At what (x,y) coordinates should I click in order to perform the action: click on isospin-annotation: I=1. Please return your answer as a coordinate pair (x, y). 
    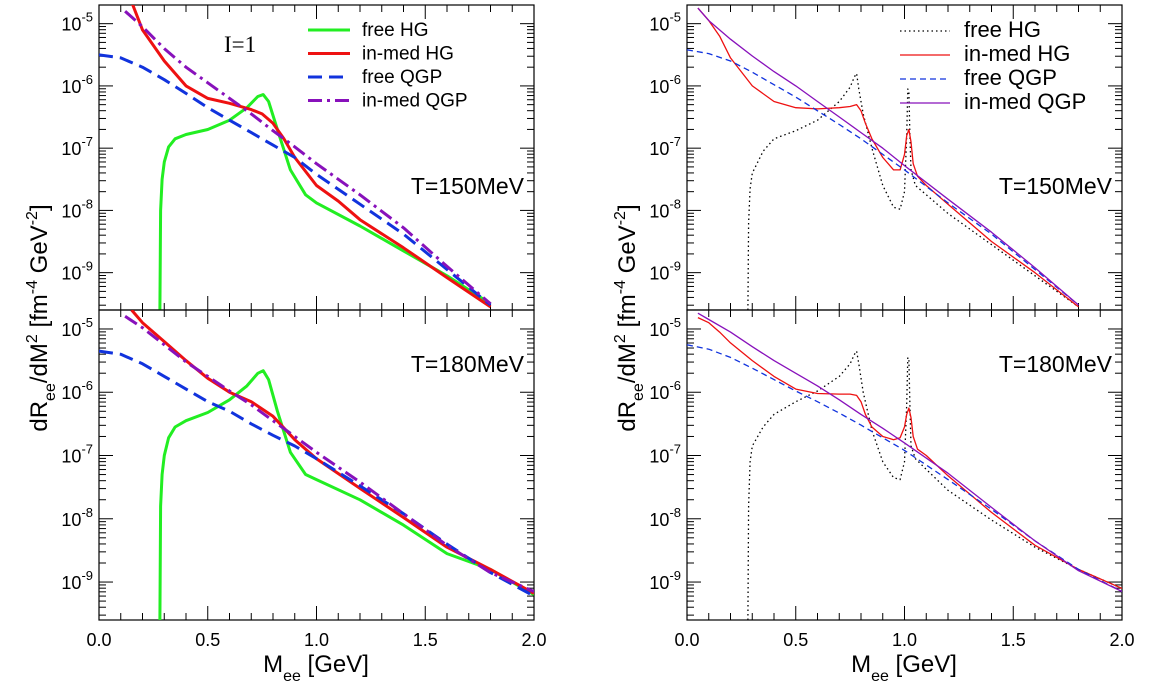
    Looking at the image, I should click on (240, 44).